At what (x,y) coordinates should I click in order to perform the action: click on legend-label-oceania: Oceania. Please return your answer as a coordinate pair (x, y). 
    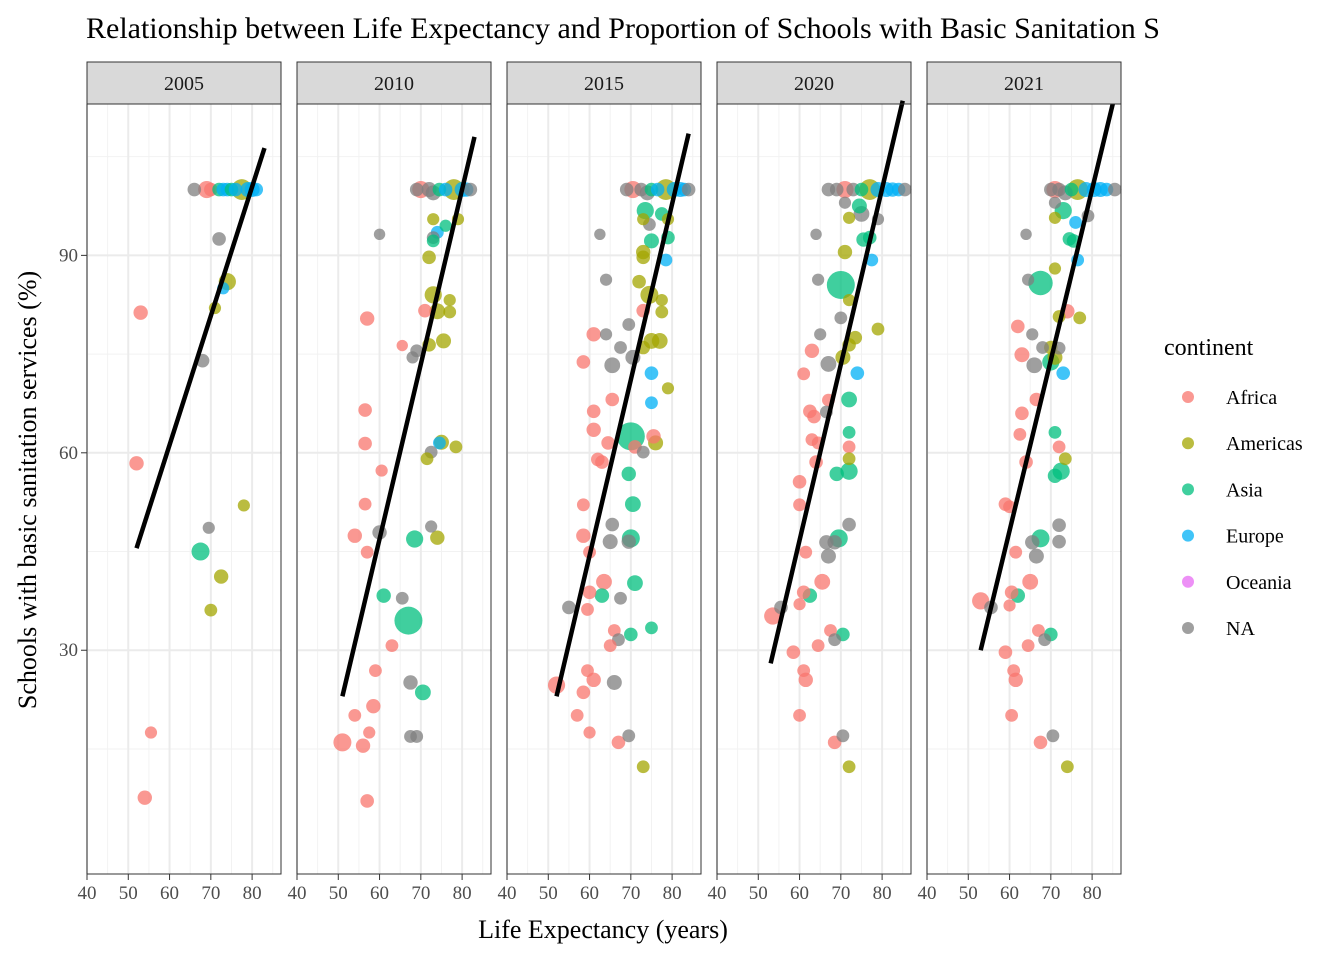
    Looking at the image, I should click on (1259, 583).